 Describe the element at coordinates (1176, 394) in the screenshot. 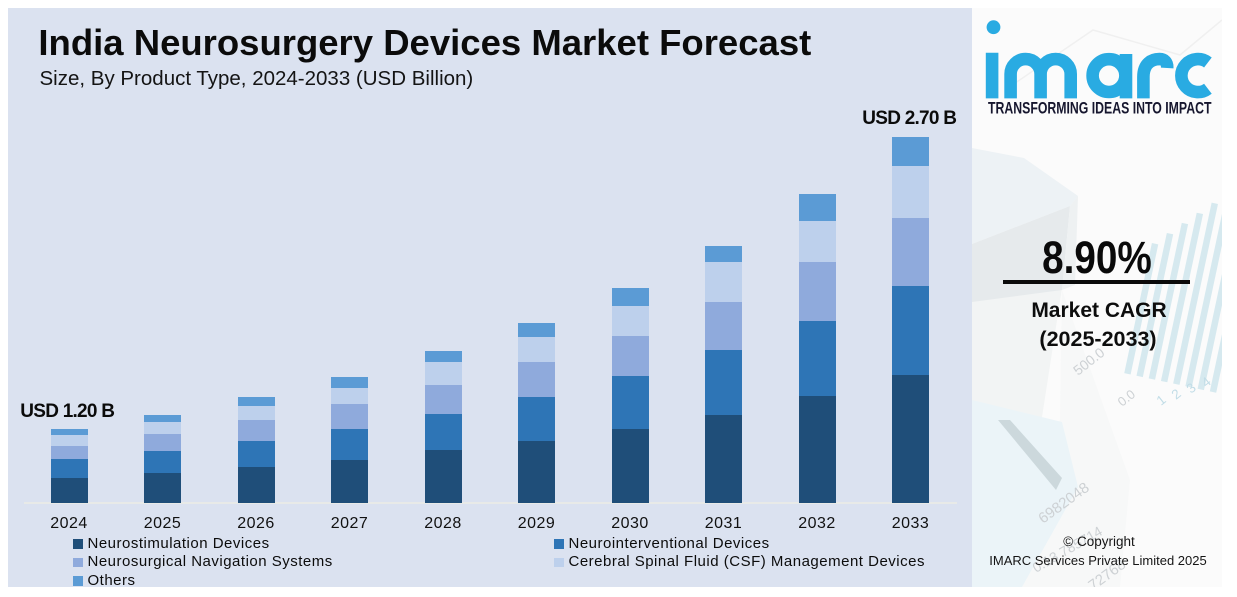

I see `svg-text: 2` at that location.